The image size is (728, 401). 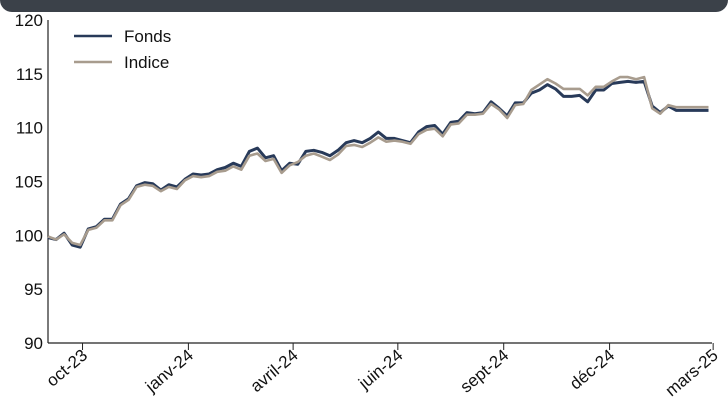 I want to click on x-tick-label: oct-23, so click(x=67, y=368).